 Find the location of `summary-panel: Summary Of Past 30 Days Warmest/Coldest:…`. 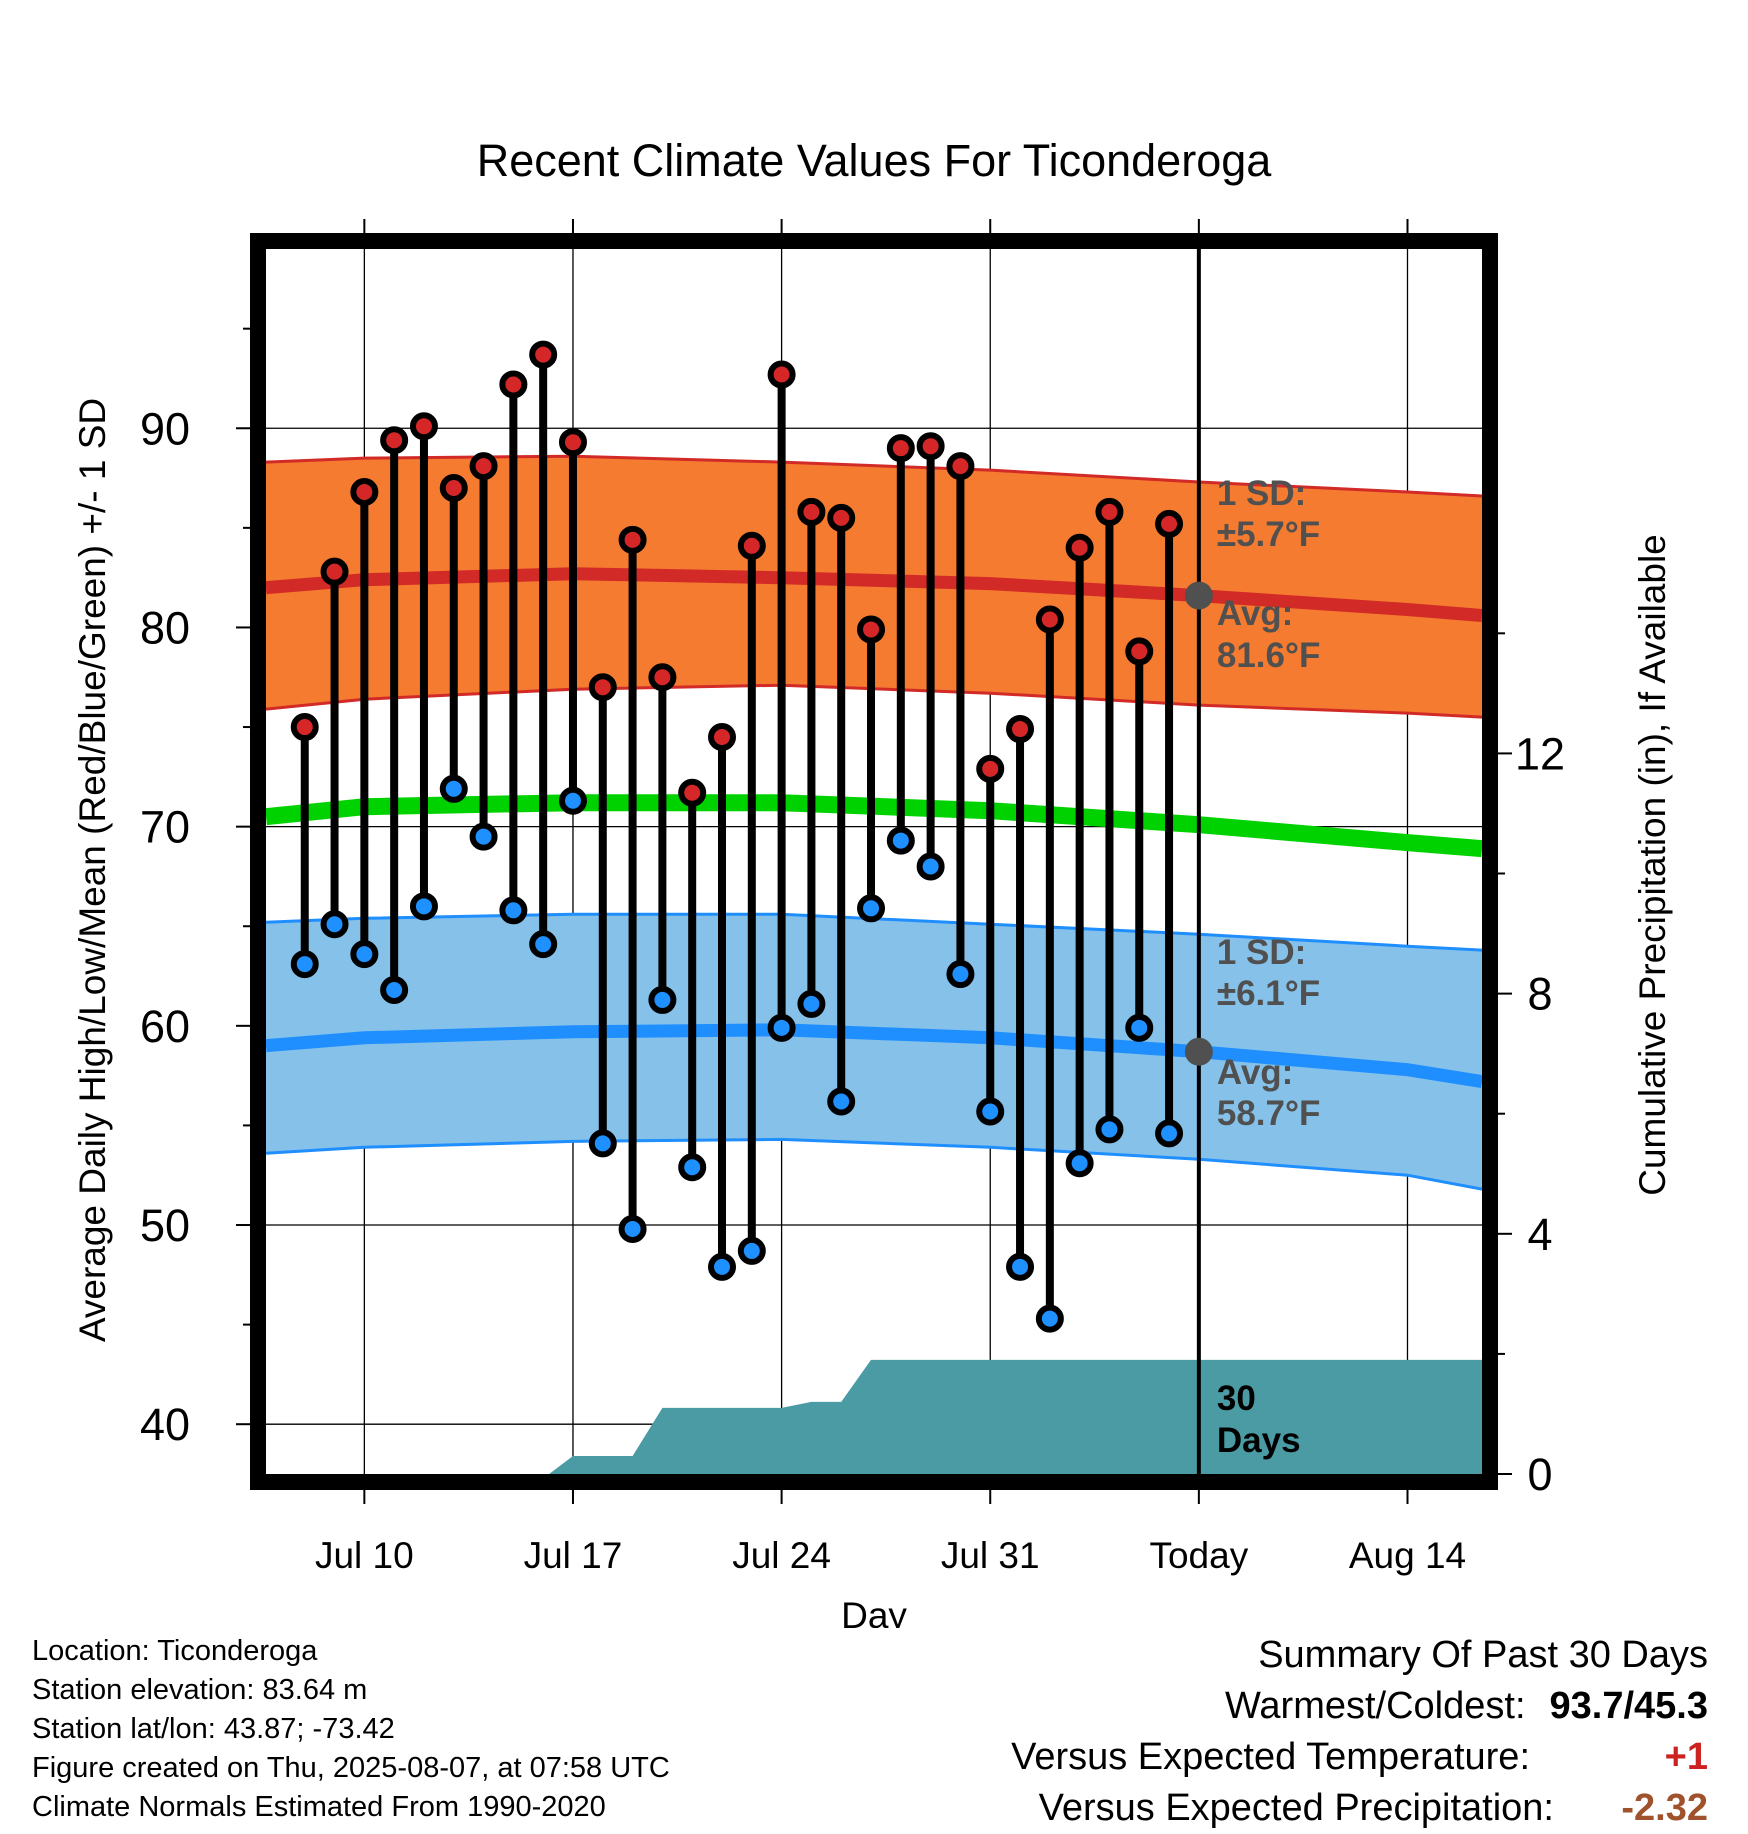

summary-panel: Summary Of Past 30 Days Warmest/Coldest:… is located at coordinates (1359, 1732).